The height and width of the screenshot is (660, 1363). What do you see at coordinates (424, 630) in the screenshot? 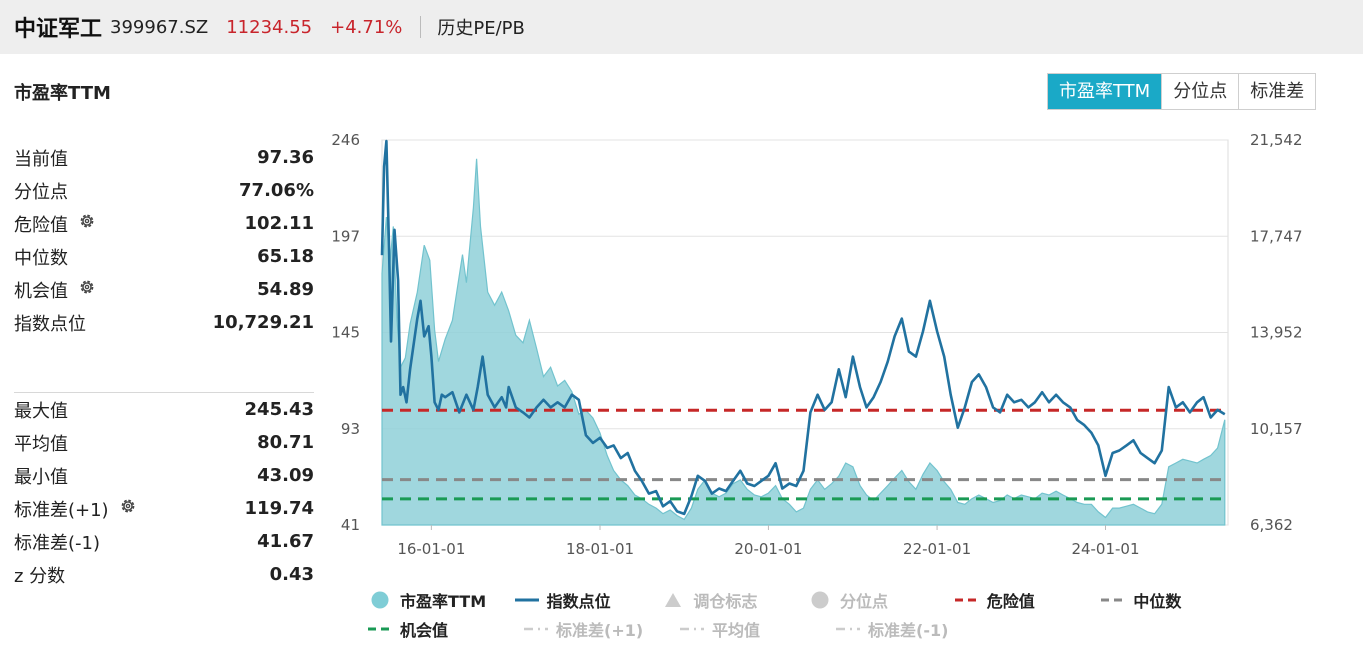
I see `legend-label: 机会值` at bounding box center [424, 630].